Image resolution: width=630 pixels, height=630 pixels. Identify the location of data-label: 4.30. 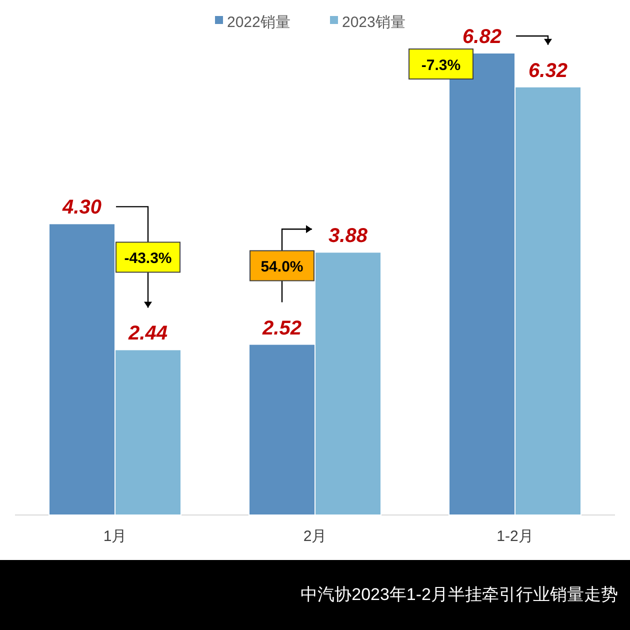
(82, 207).